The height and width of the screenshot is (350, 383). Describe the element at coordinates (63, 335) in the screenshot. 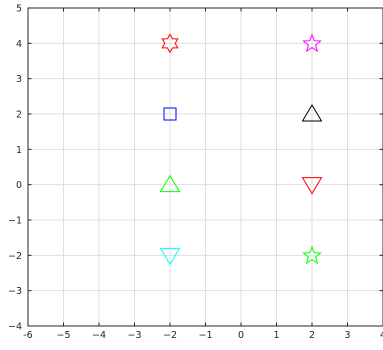

I see `x-tick-label: −5` at that location.